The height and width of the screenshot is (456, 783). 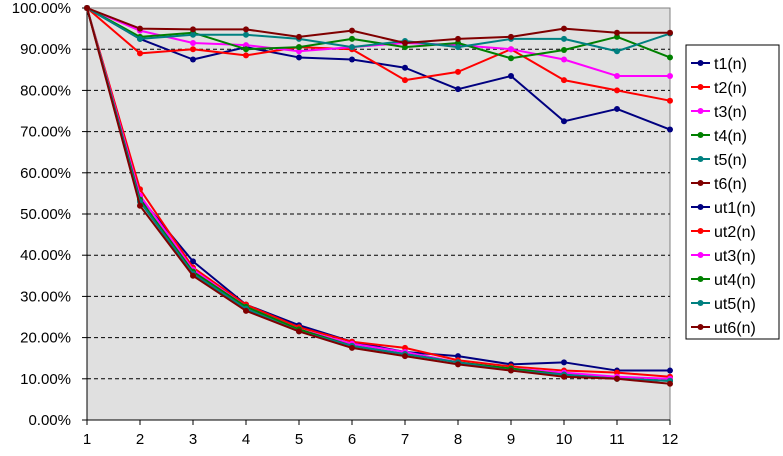 What do you see at coordinates (730, 184) in the screenshot?
I see `legend-label: t6(n)` at bounding box center [730, 184].